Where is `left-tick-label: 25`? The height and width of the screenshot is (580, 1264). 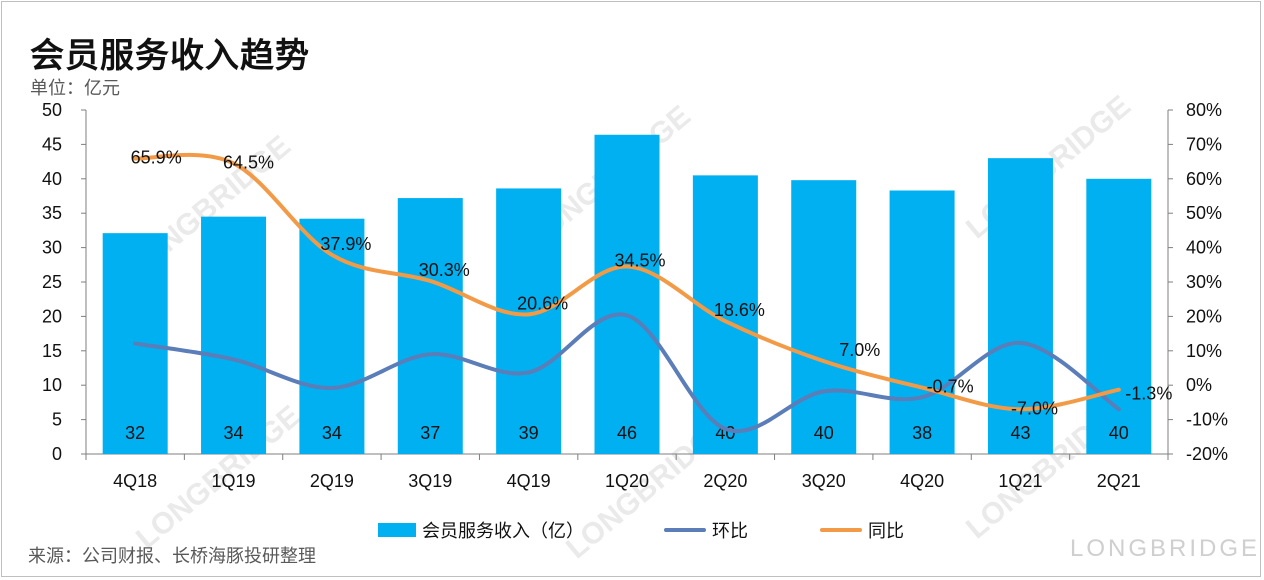 left-tick-label: 25 is located at coordinates (52, 282).